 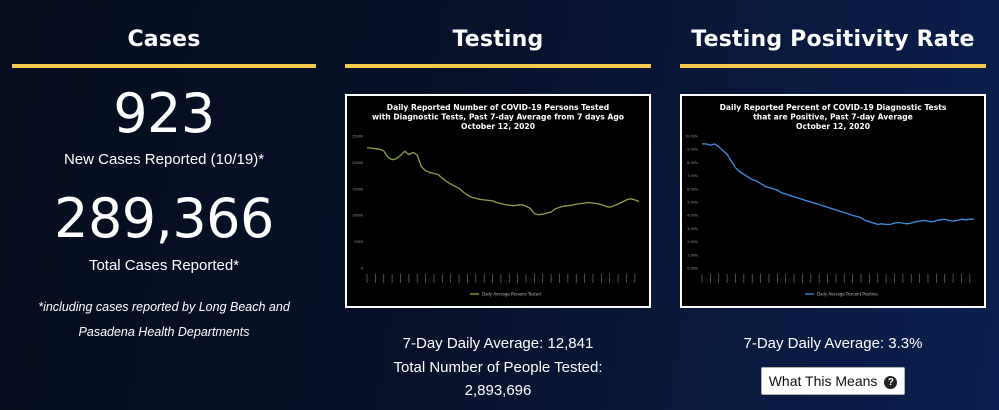 I want to click on what-this-means-button: What This Means ?, so click(x=833, y=381).